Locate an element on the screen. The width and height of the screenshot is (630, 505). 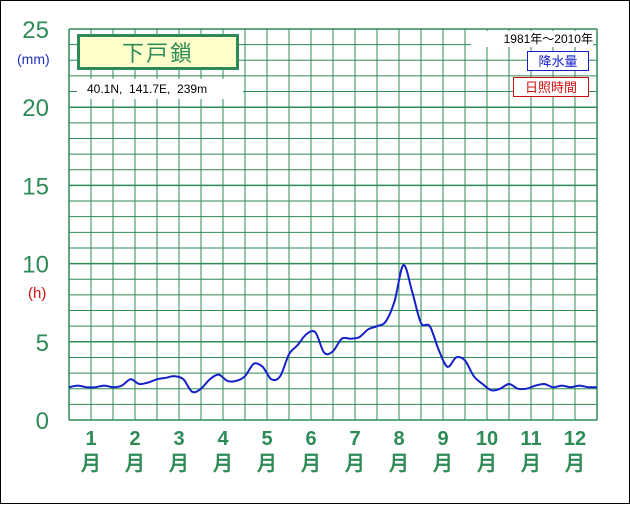
x-tick-label-month: 2 is located at coordinates (134, 439).